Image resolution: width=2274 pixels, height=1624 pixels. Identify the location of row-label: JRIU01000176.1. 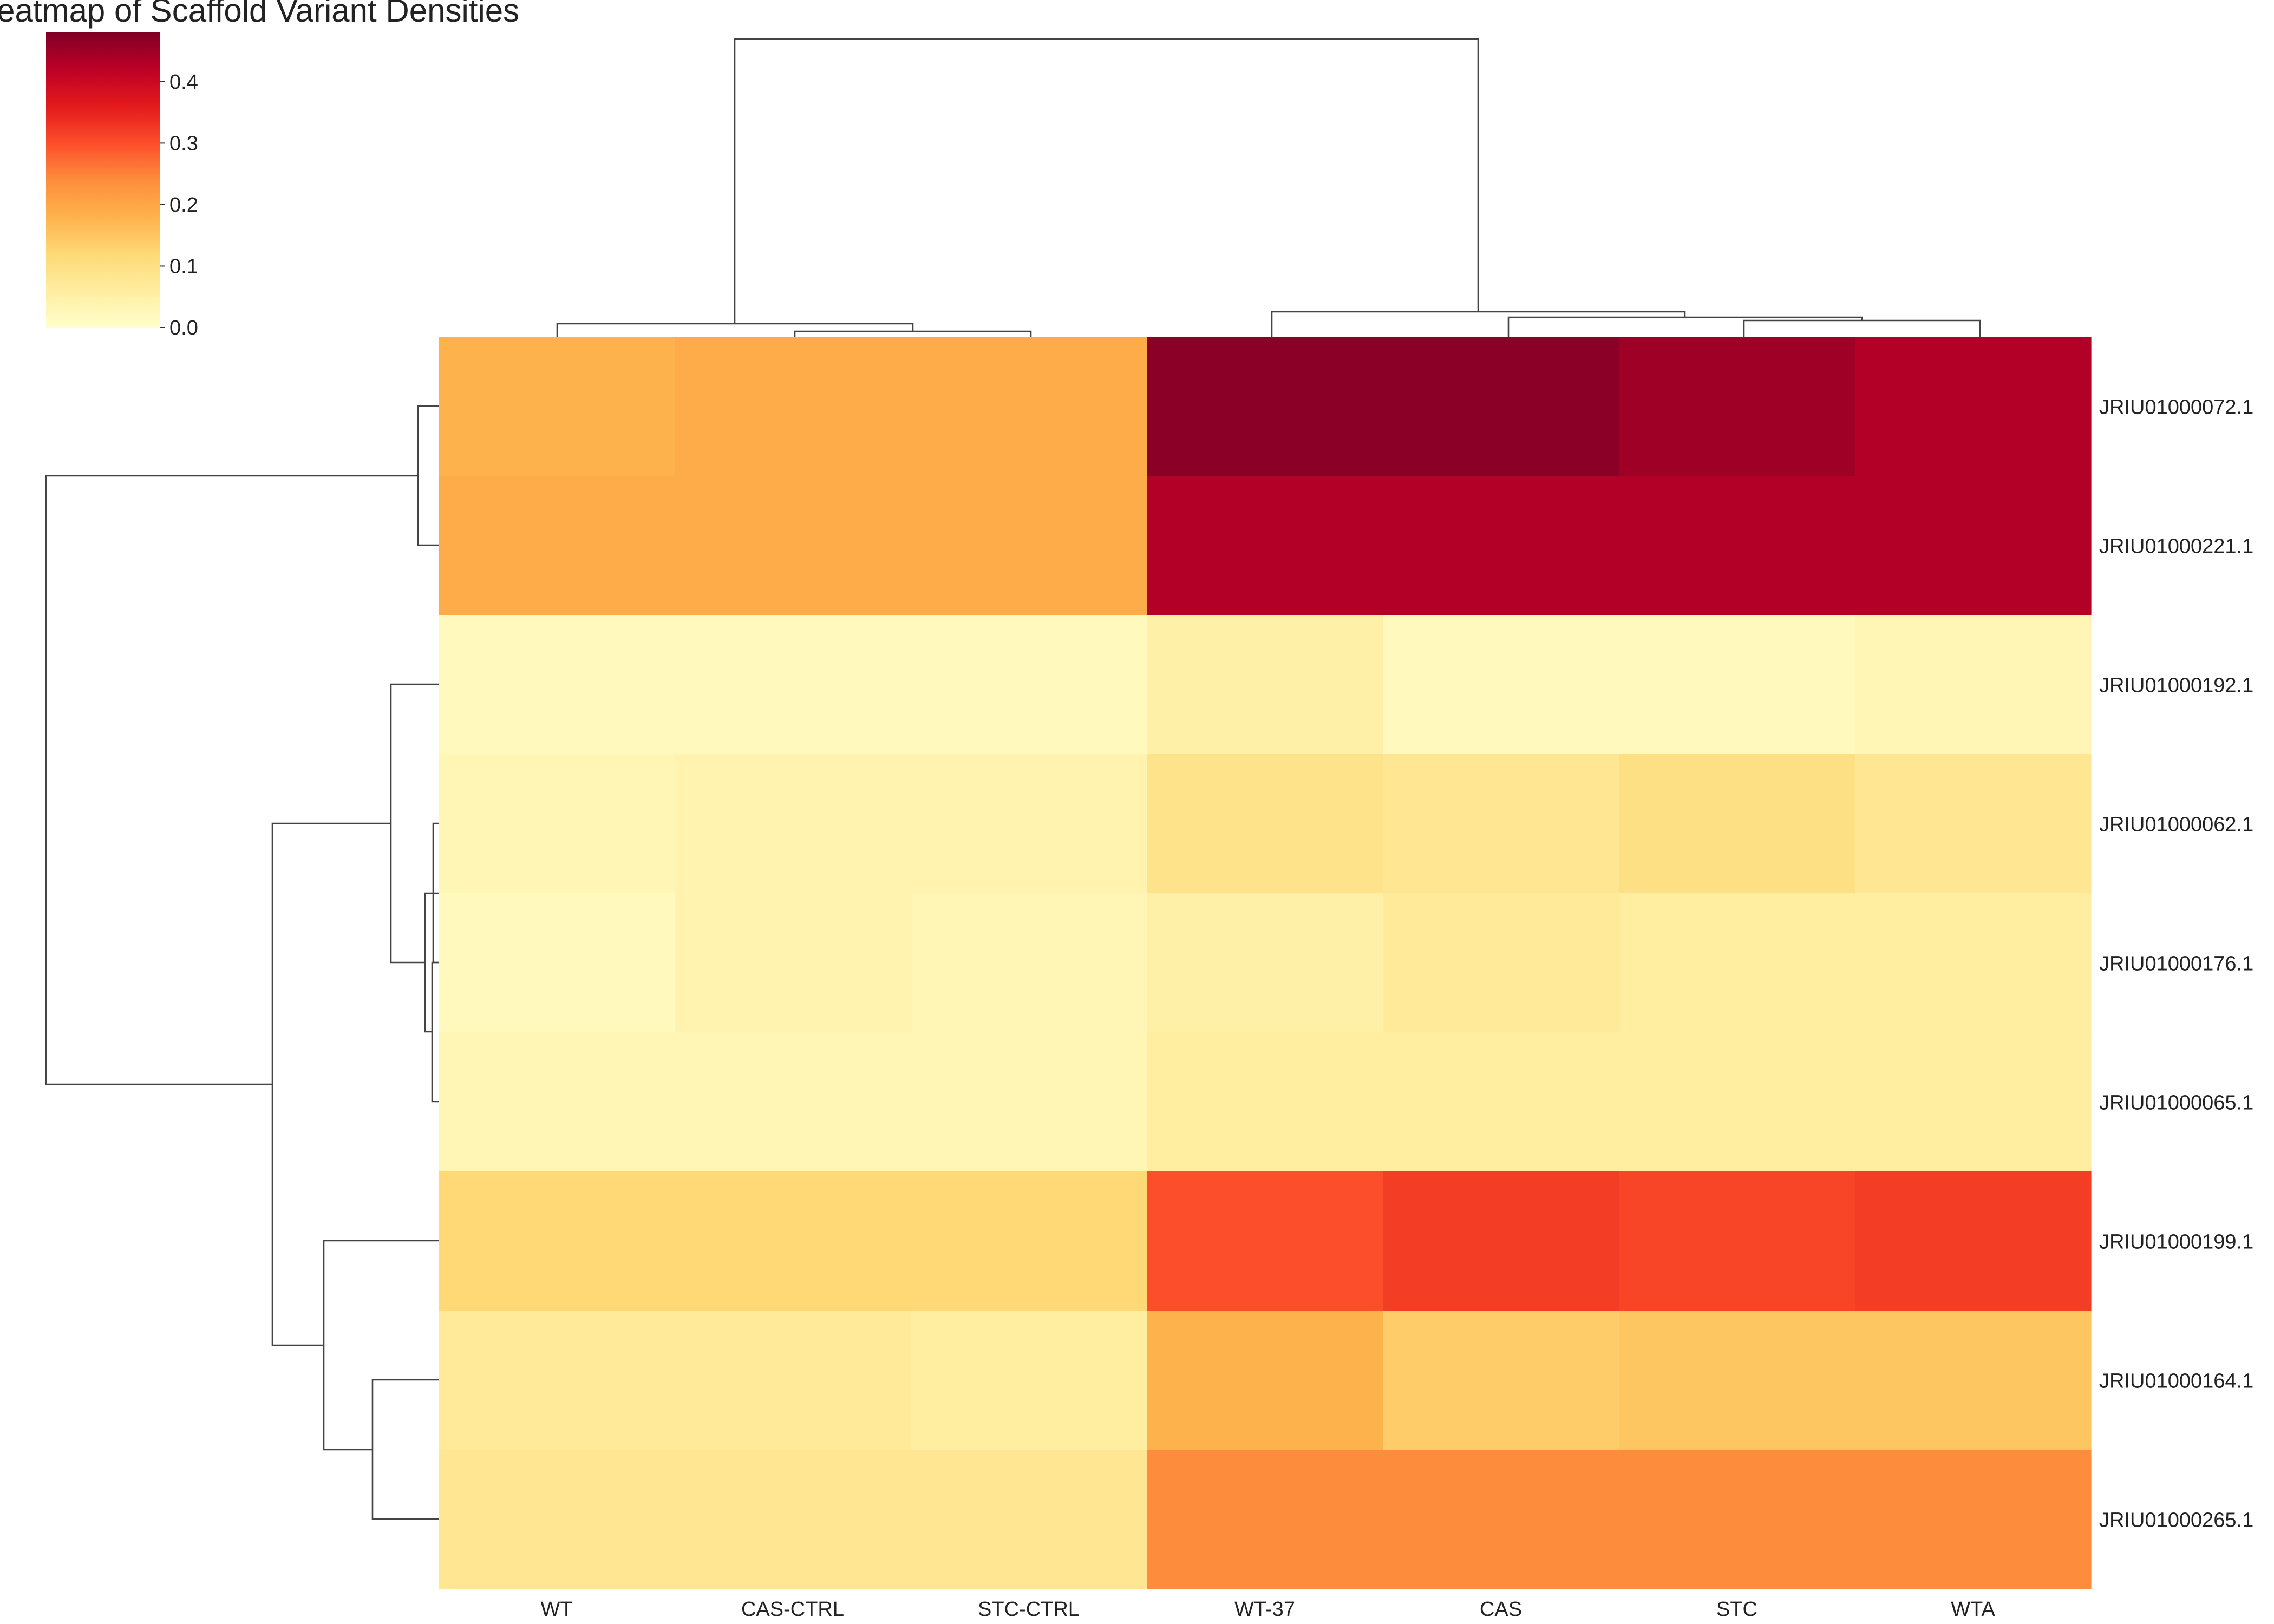
(2176, 964).